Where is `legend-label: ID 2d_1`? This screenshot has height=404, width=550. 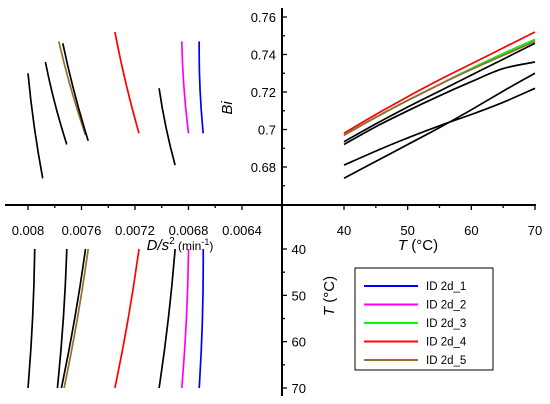
legend-label: ID 2d_1 is located at coordinates (446, 287).